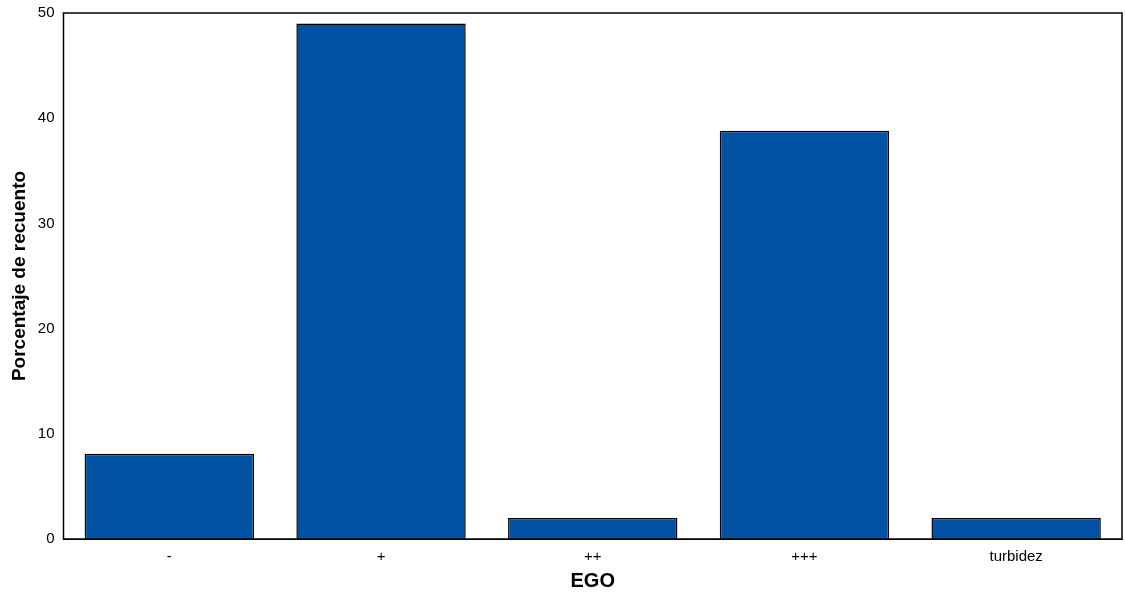 This screenshot has width=1125, height=601. I want to click on x-tick-label: turbidez, so click(1016, 556).